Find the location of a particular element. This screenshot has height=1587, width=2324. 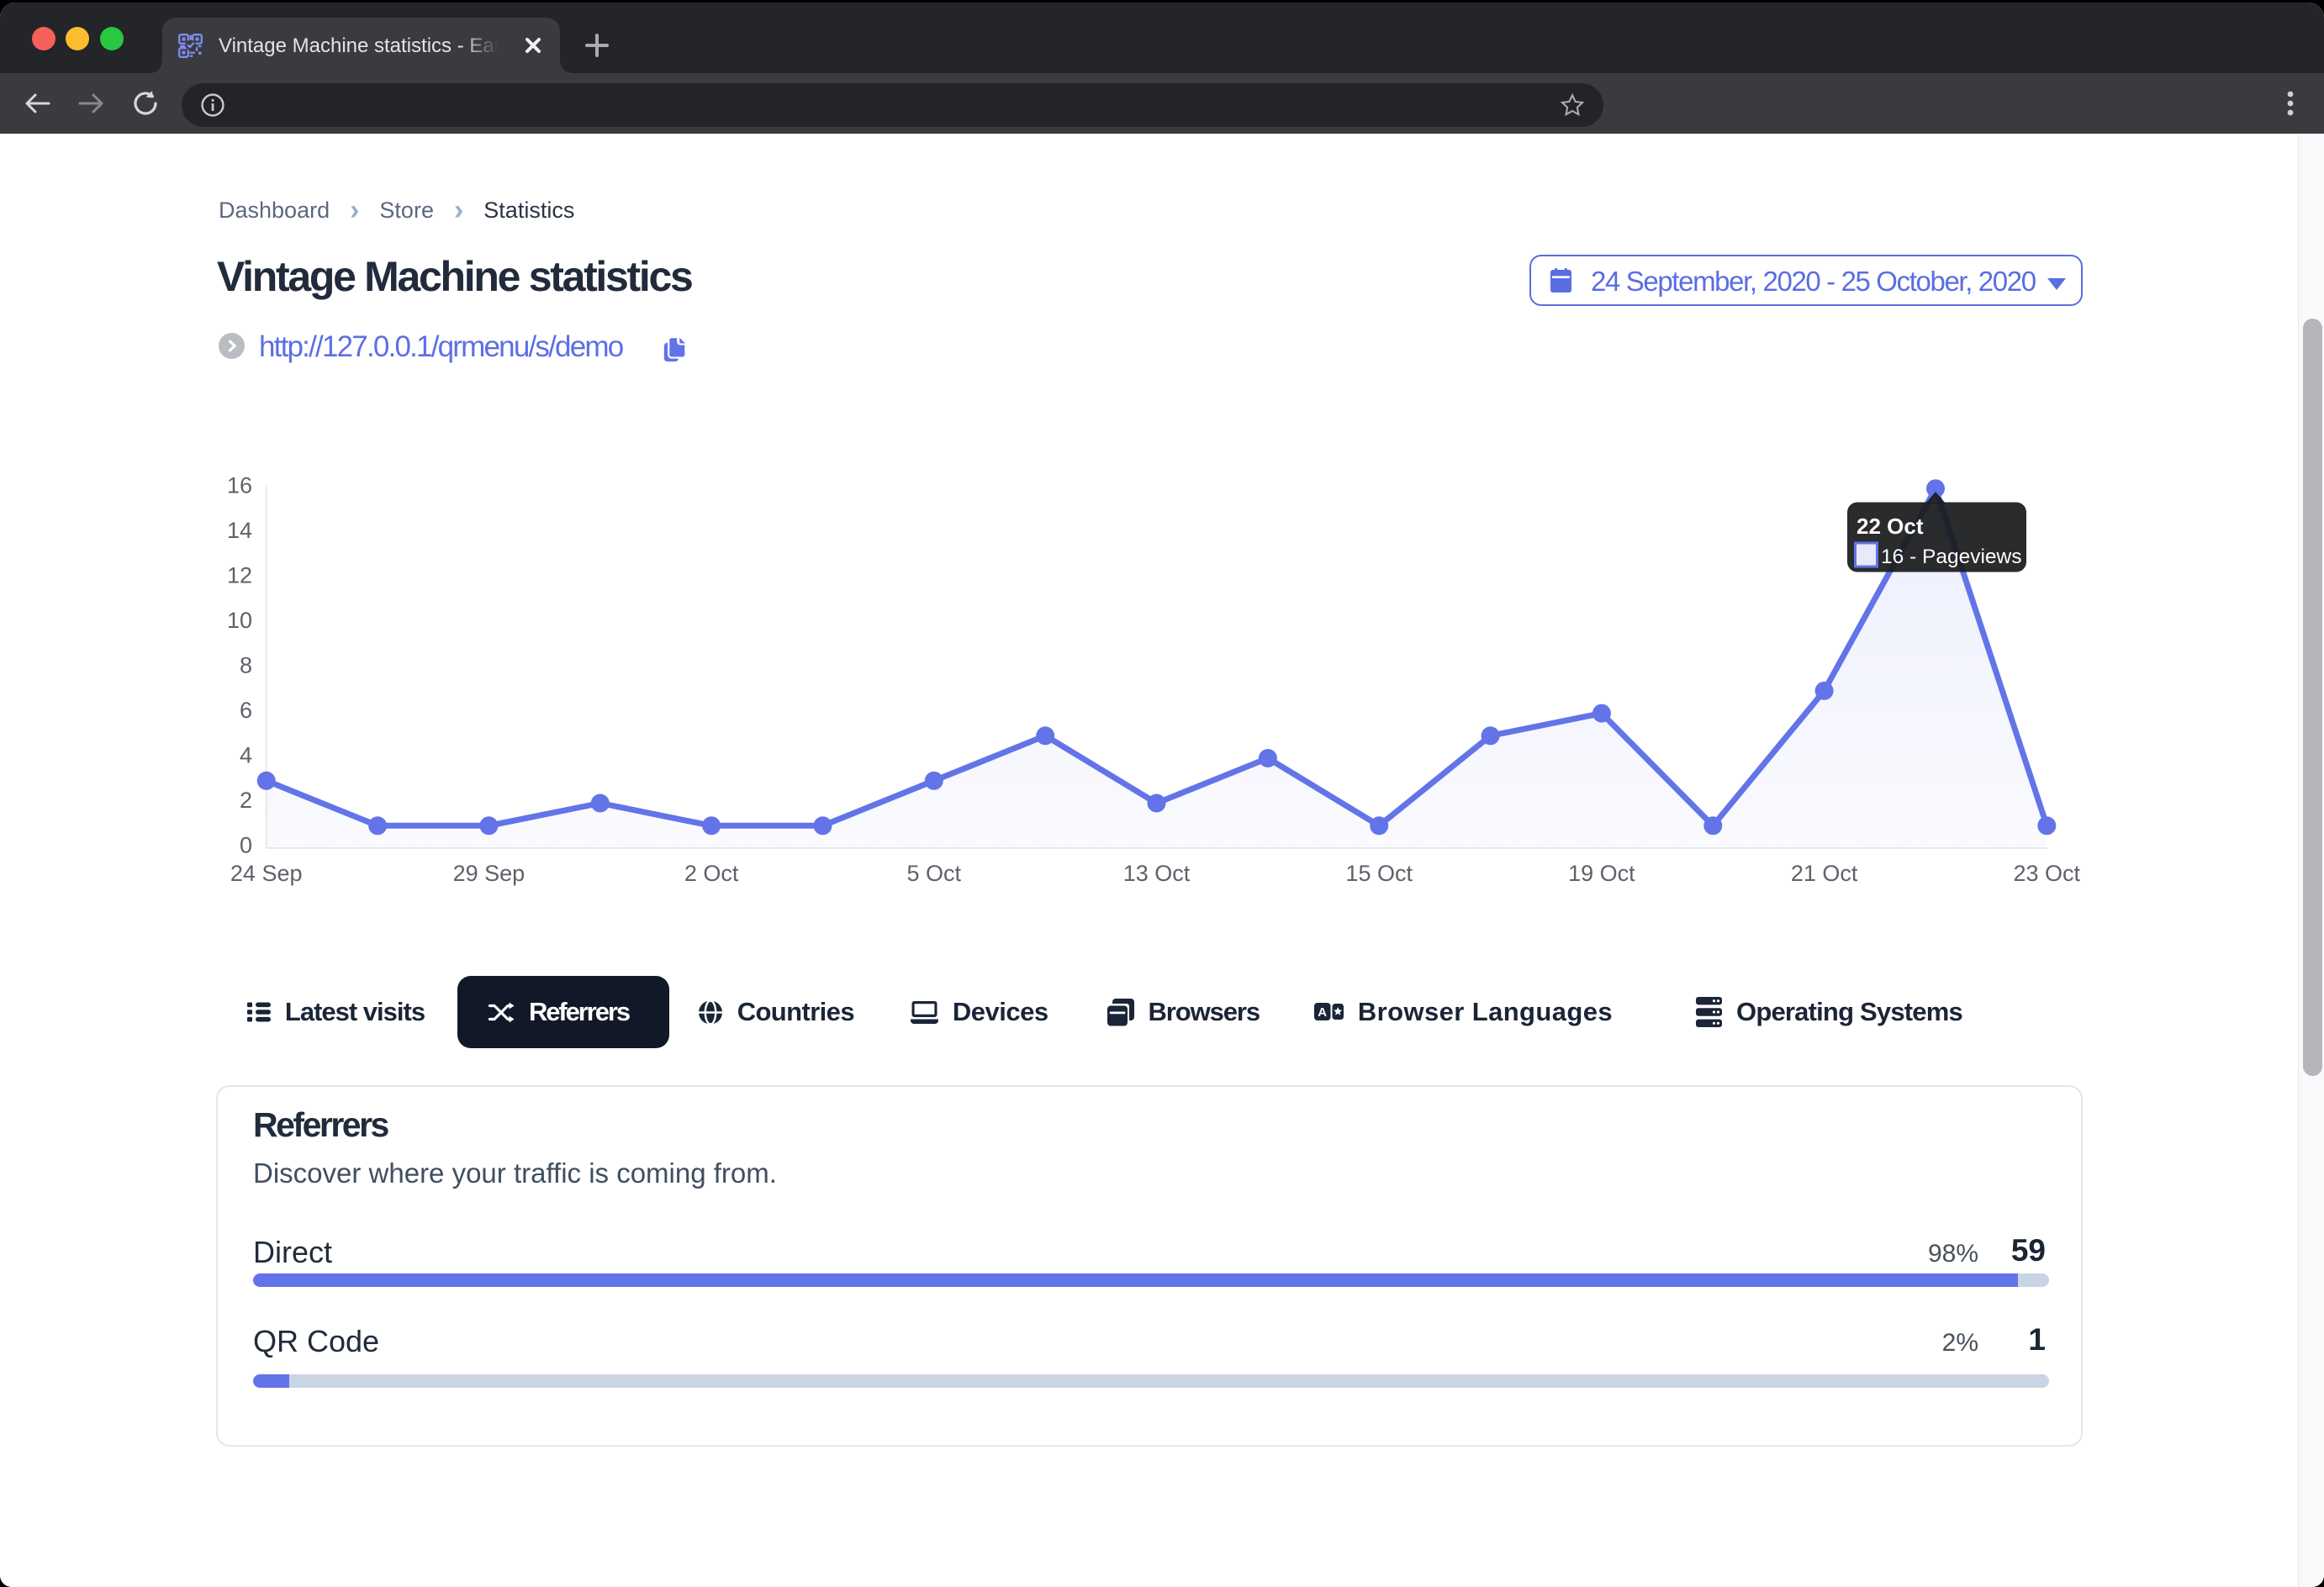

svg-text: A is located at coordinates (1322, 1013).